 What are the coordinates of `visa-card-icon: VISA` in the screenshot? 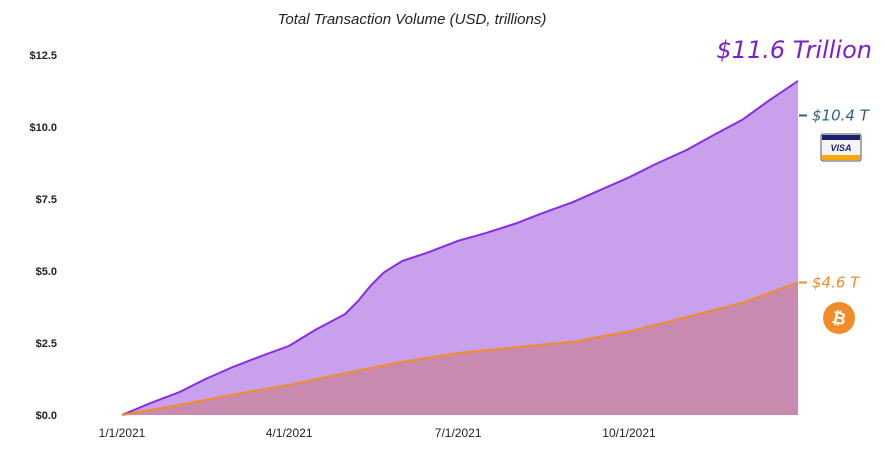 It's located at (841, 147).